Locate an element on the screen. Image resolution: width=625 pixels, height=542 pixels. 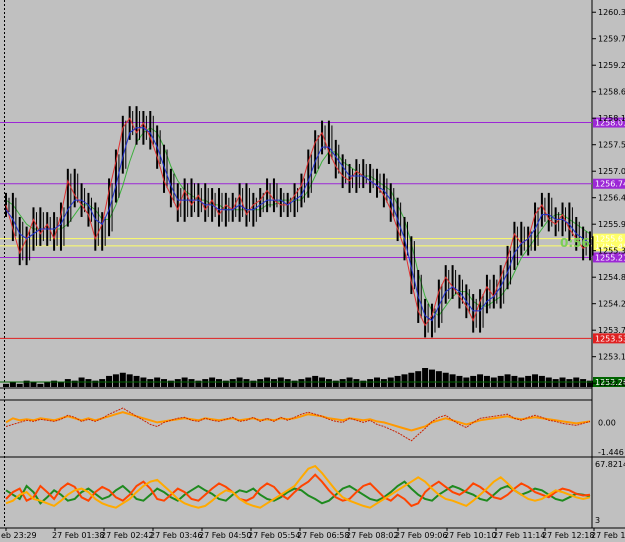
time-tick-label-9: 27 Feb 10:10 is located at coordinates (470, 535).